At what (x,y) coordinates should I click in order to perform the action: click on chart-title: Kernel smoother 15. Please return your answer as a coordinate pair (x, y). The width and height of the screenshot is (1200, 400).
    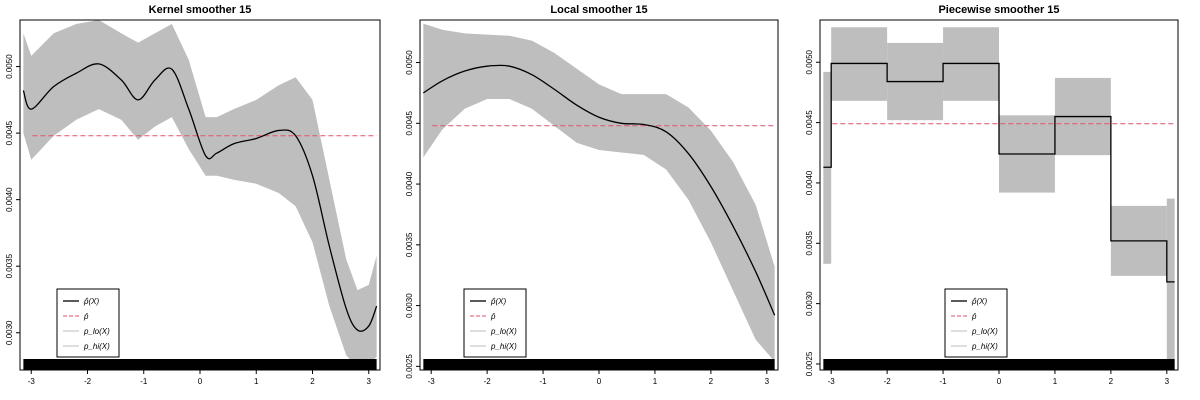
    Looking at the image, I should click on (200, 10).